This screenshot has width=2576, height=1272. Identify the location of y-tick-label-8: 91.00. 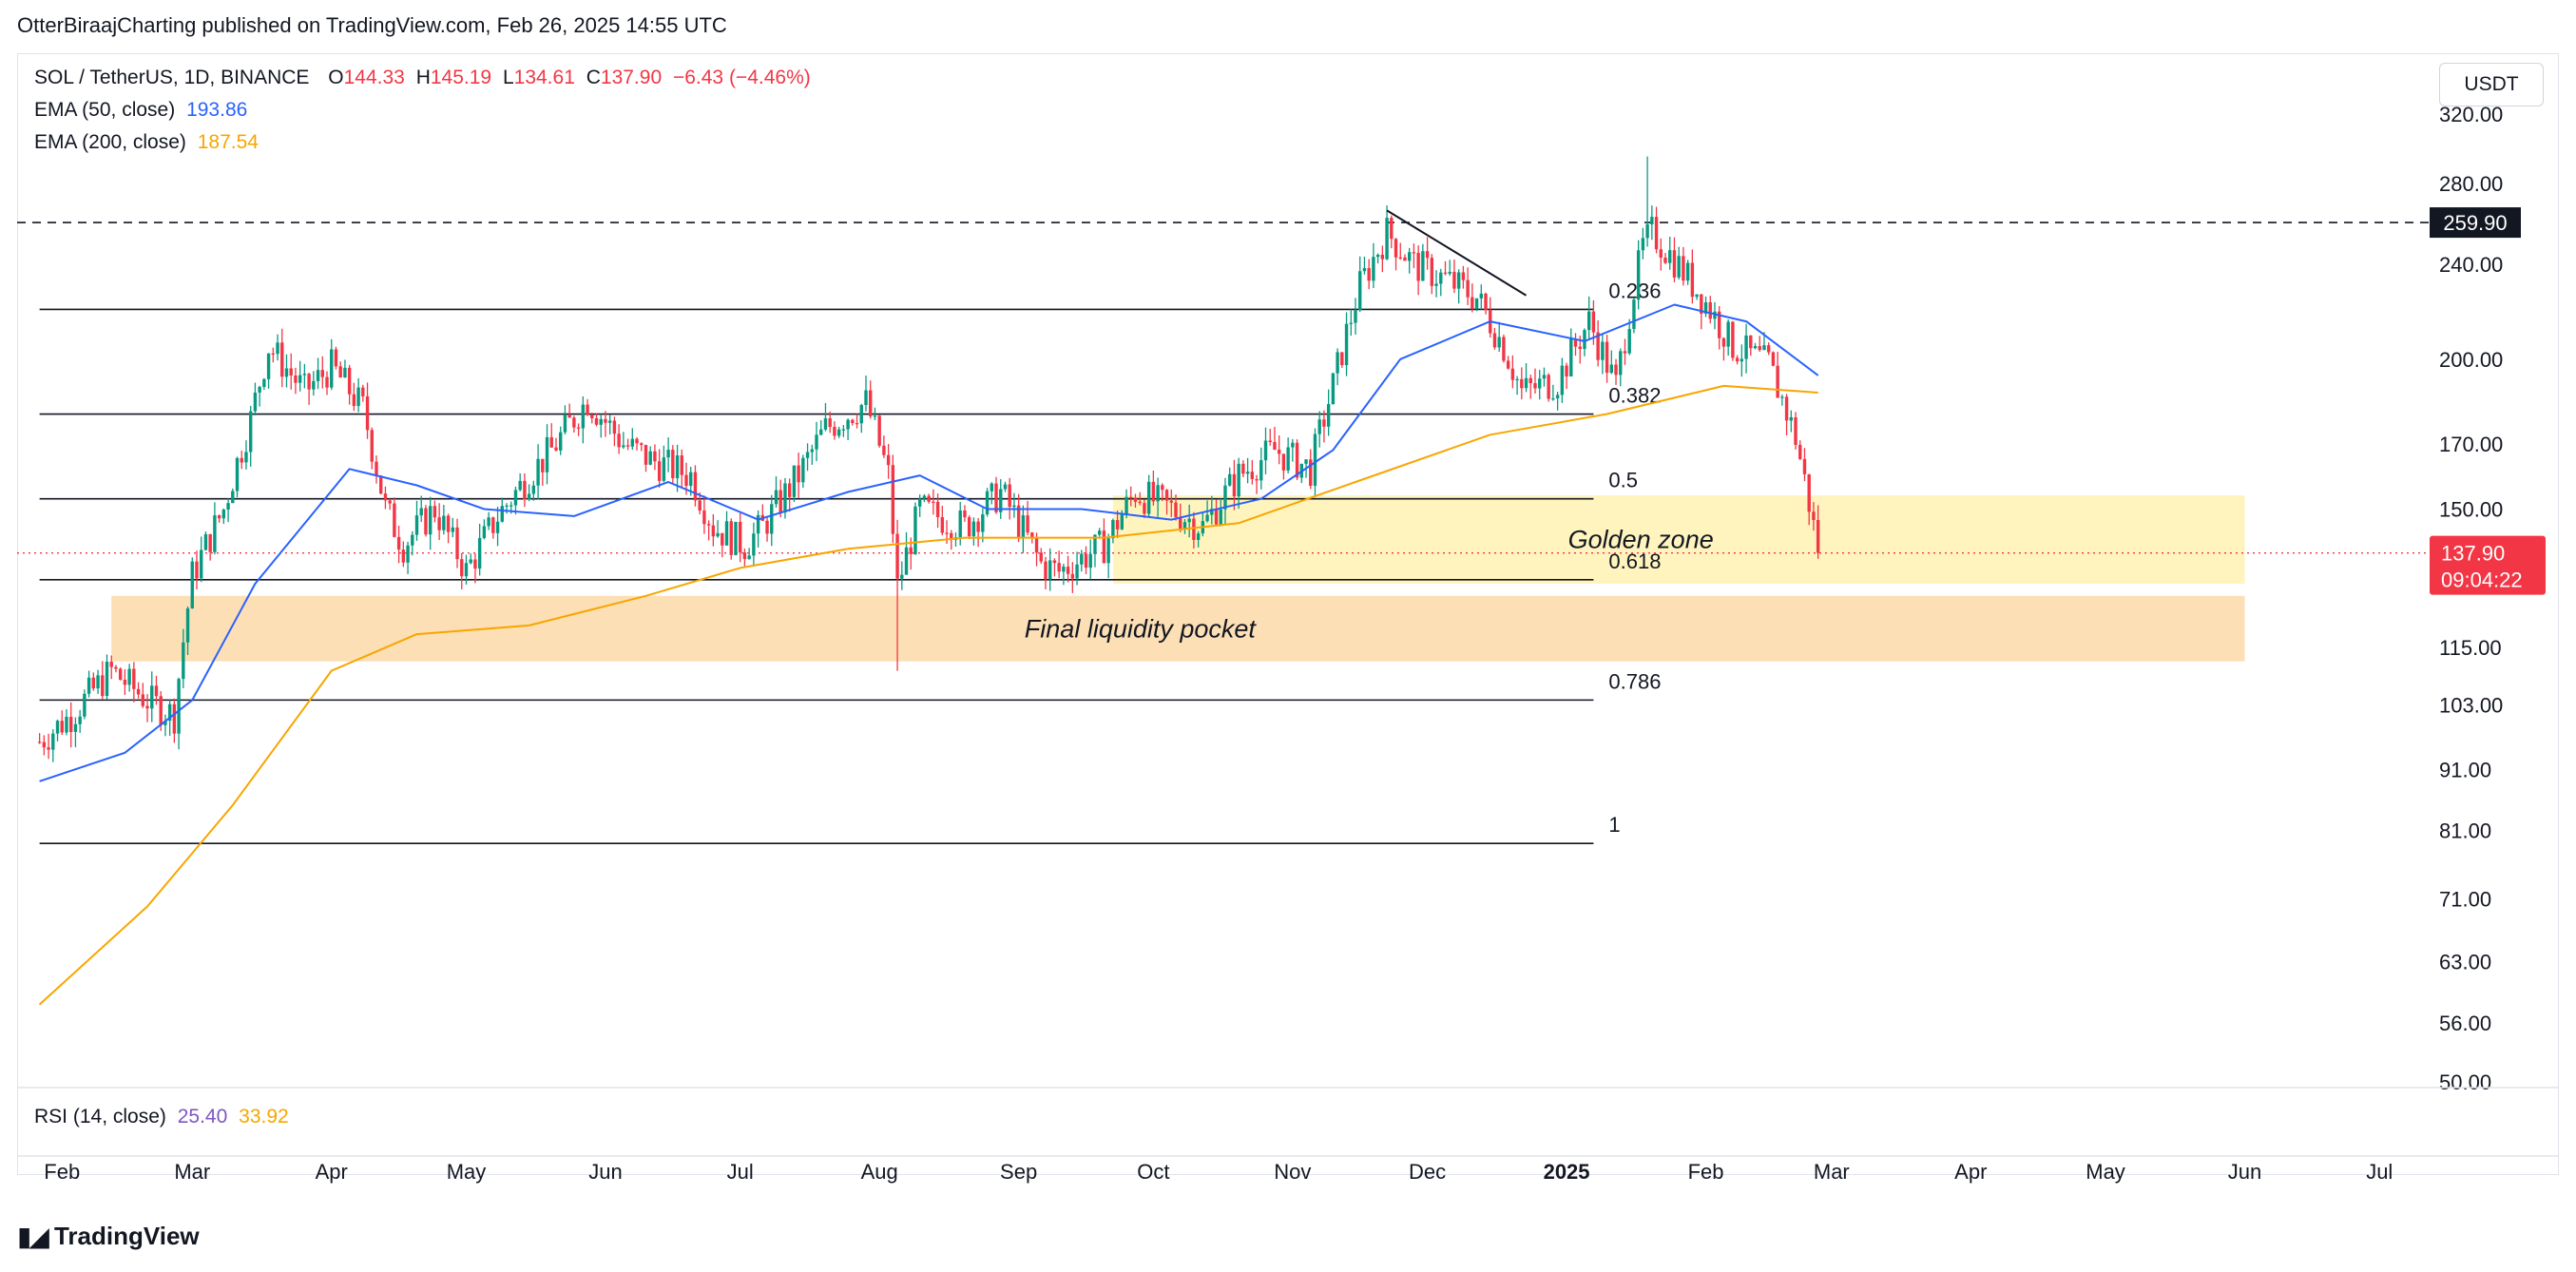
(2465, 770).